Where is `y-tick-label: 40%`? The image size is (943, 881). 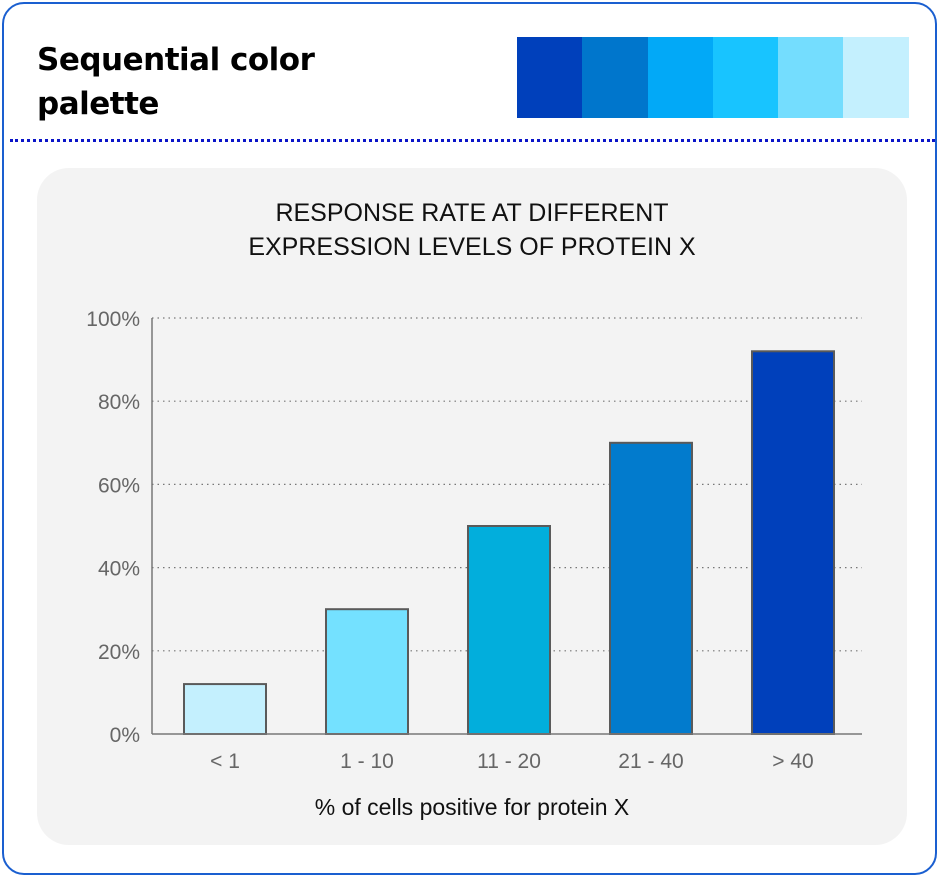 y-tick-label: 40% is located at coordinates (119, 569).